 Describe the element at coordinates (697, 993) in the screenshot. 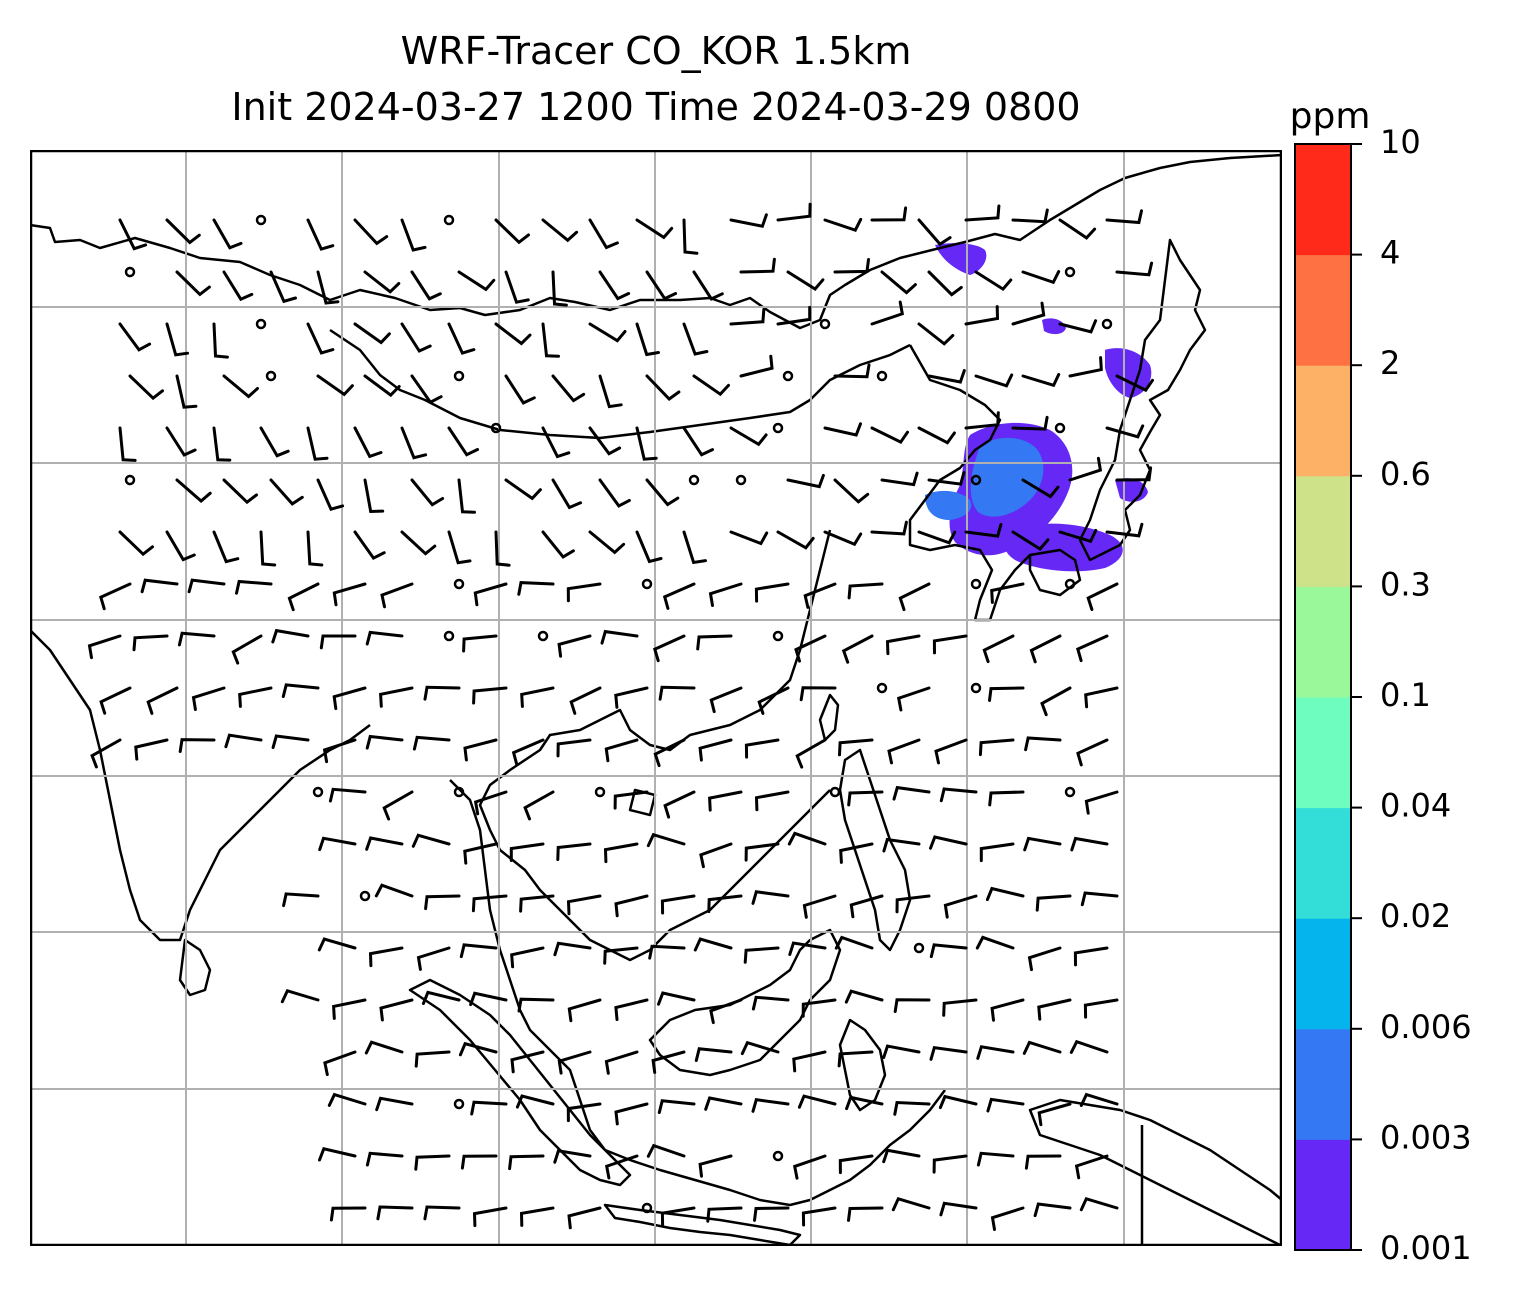

I see `coast-indochina` at that location.